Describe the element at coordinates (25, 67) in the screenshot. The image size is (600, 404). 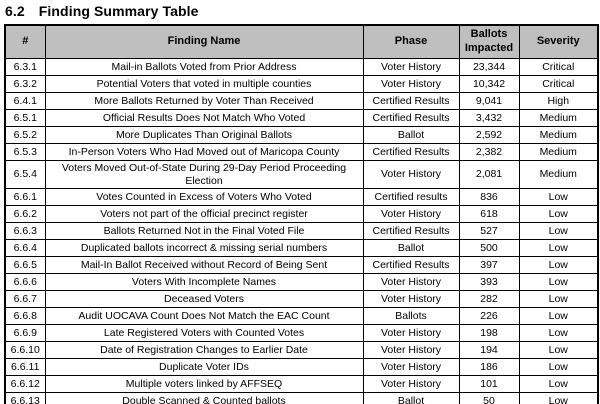
I see `row-id-cell: 6.3.1` at that location.